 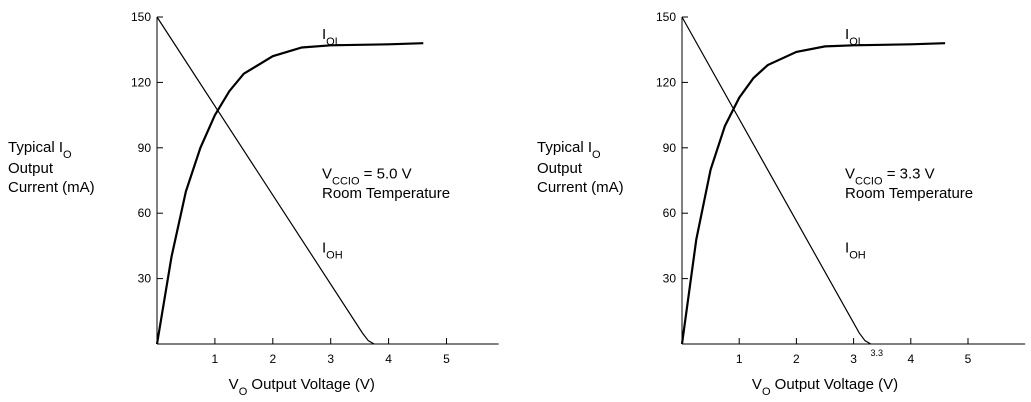 I want to click on condition-label: VCCIO = 5.0 V, so click(x=367, y=176).